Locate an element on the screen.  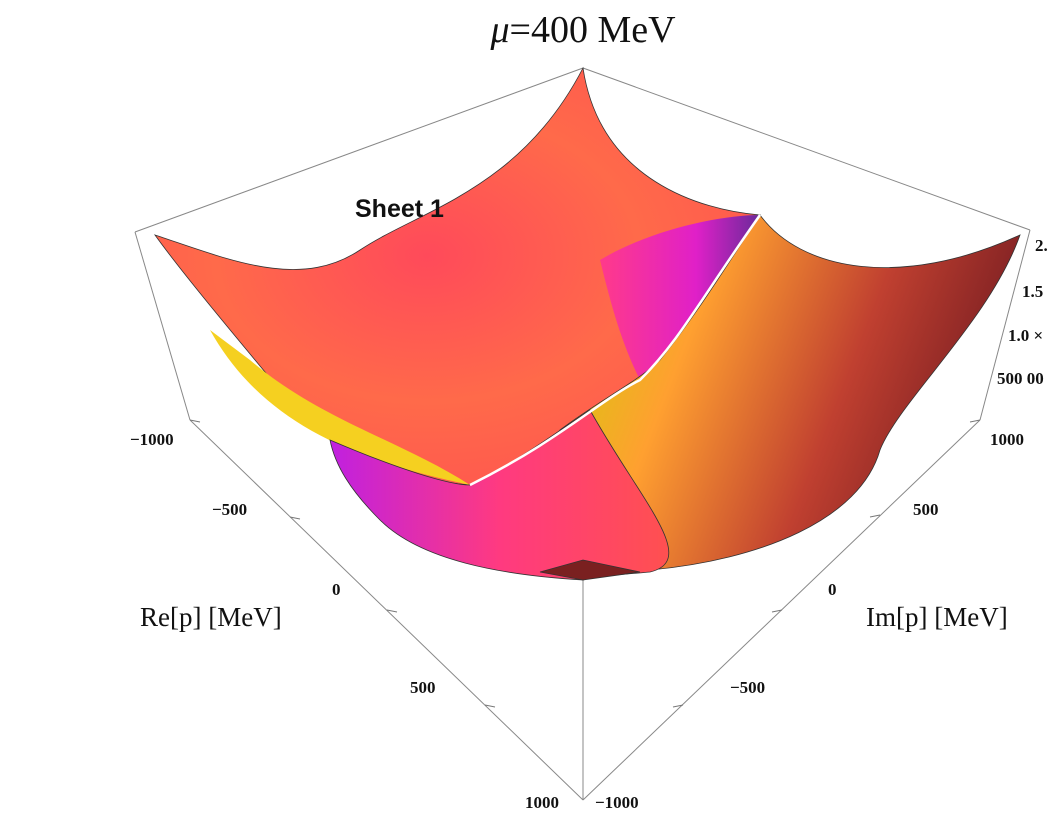
sheet-label: Sheet 1 is located at coordinates (399, 209).